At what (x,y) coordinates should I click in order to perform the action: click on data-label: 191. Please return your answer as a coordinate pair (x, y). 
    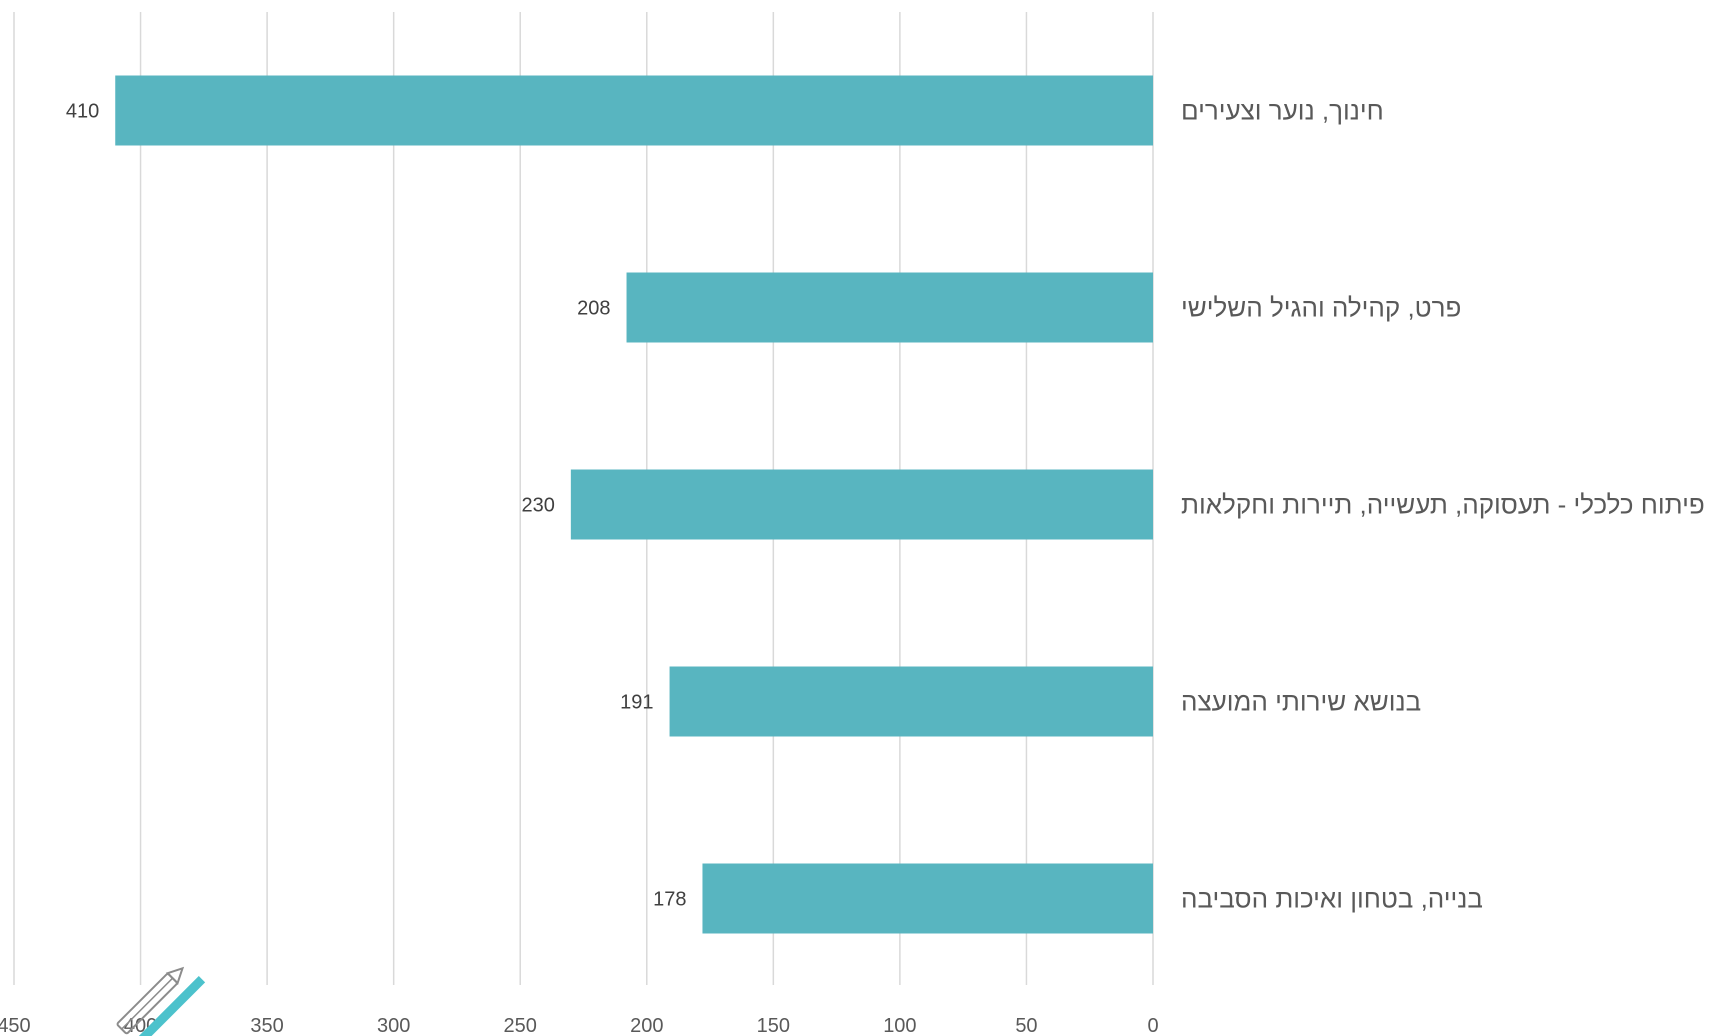
    Looking at the image, I should click on (636, 703).